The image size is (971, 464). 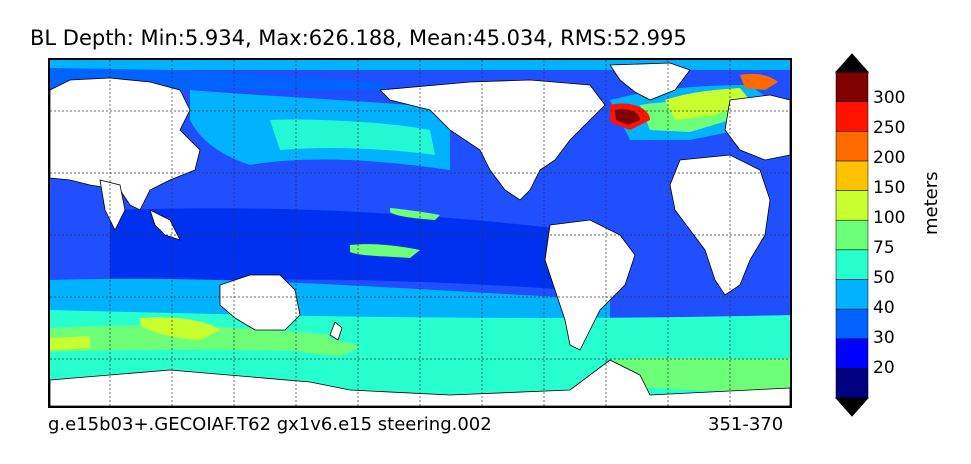 What do you see at coordinates (720, 225) in the screenshot?
I see `land-africa` at bounding box center [720, 225].